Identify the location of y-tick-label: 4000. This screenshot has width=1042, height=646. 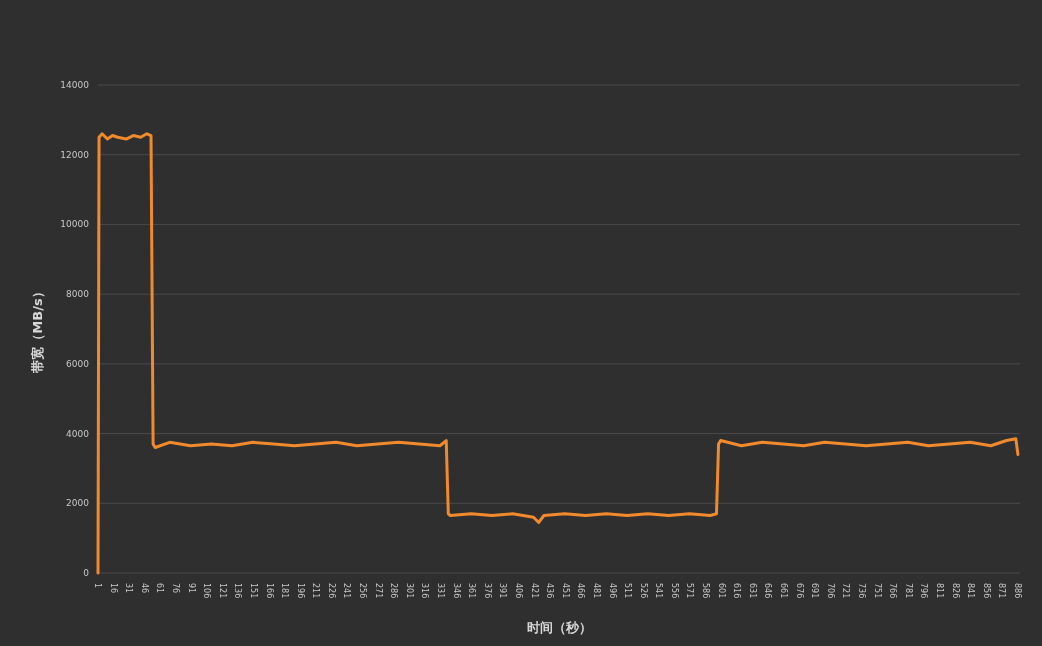
(78, 433).